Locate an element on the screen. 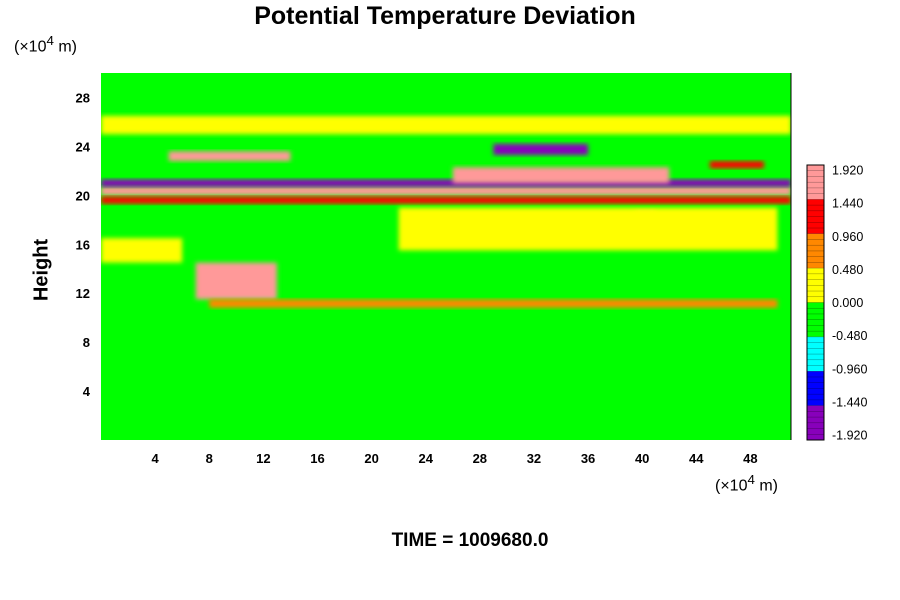 The height and width of the screenshot is (600, 900). y-tick-label: 4 is located at coordinates (87, 391).